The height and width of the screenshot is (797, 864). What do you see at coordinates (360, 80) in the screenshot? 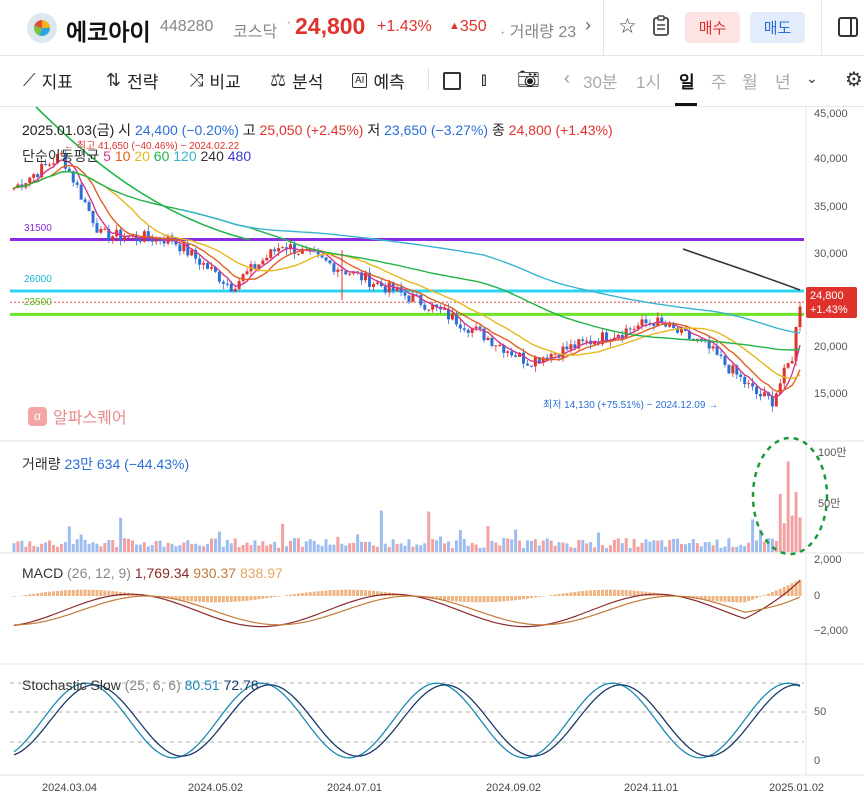
I see `ai-chip-icon: AI` at bounding box center [360, 80].